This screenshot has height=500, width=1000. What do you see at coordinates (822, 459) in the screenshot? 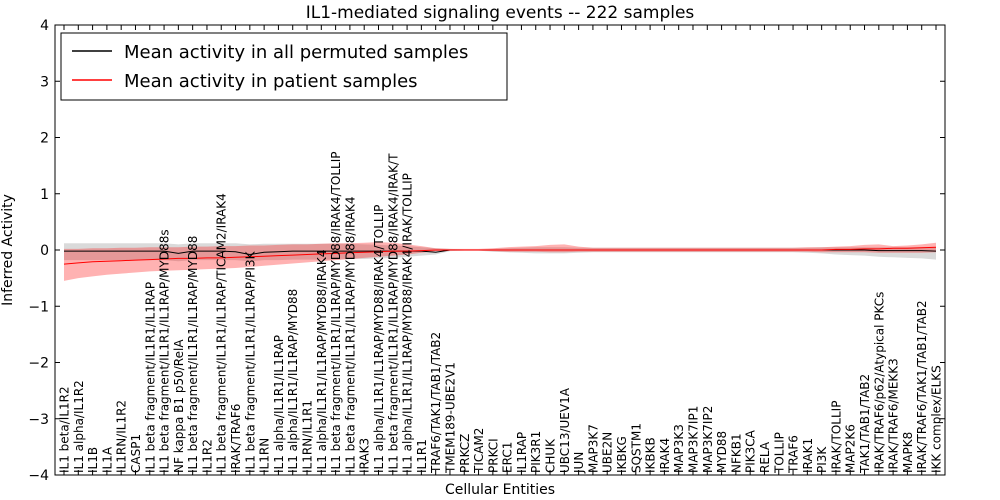
I see `x-tick-label: PI3K` at bounding box center [822, 459].